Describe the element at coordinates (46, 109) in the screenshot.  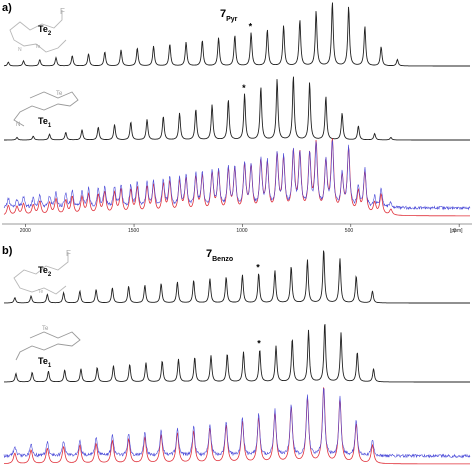
I see `panel-a-lower-structure: Te N` at that location.